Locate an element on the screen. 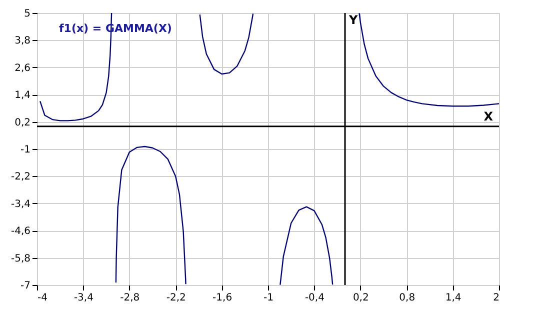 Image resolution: width=533 pixels, height=324 pixels. x-tick-label: 1,4 is located at coordinates (453, 298).